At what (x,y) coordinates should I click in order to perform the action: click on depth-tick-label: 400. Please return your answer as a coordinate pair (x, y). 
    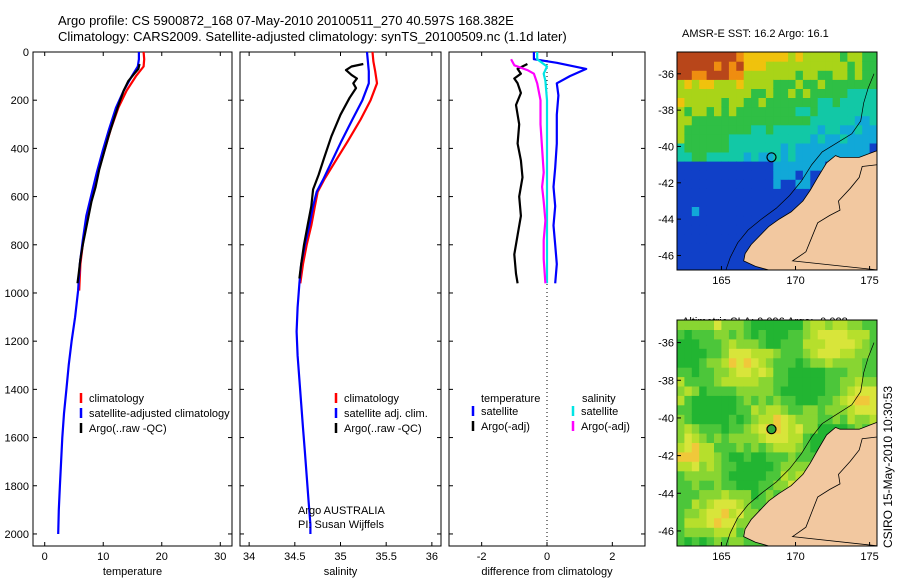
    Looking at the image, I should click on (20, 149).